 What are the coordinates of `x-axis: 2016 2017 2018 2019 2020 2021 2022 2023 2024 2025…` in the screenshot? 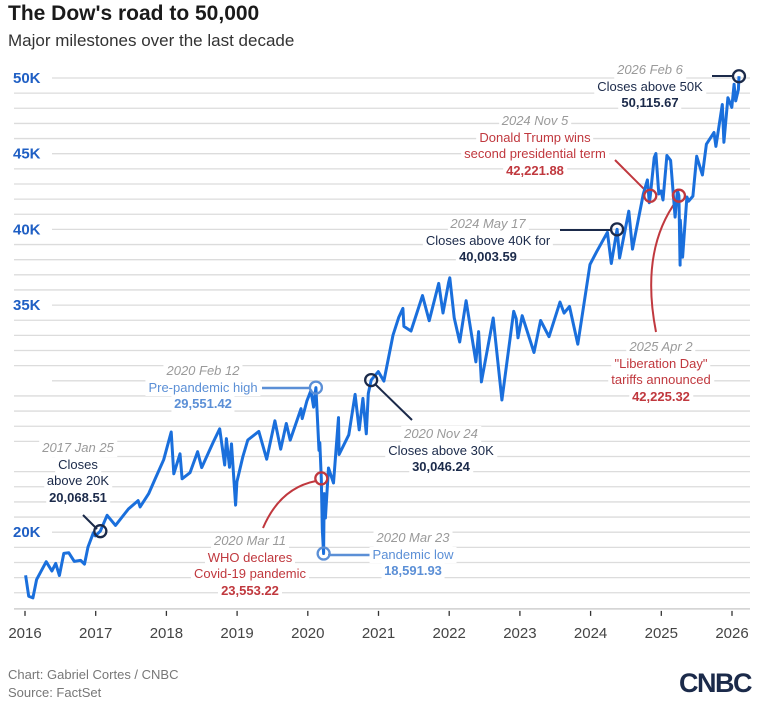 It's located at (378, 626).